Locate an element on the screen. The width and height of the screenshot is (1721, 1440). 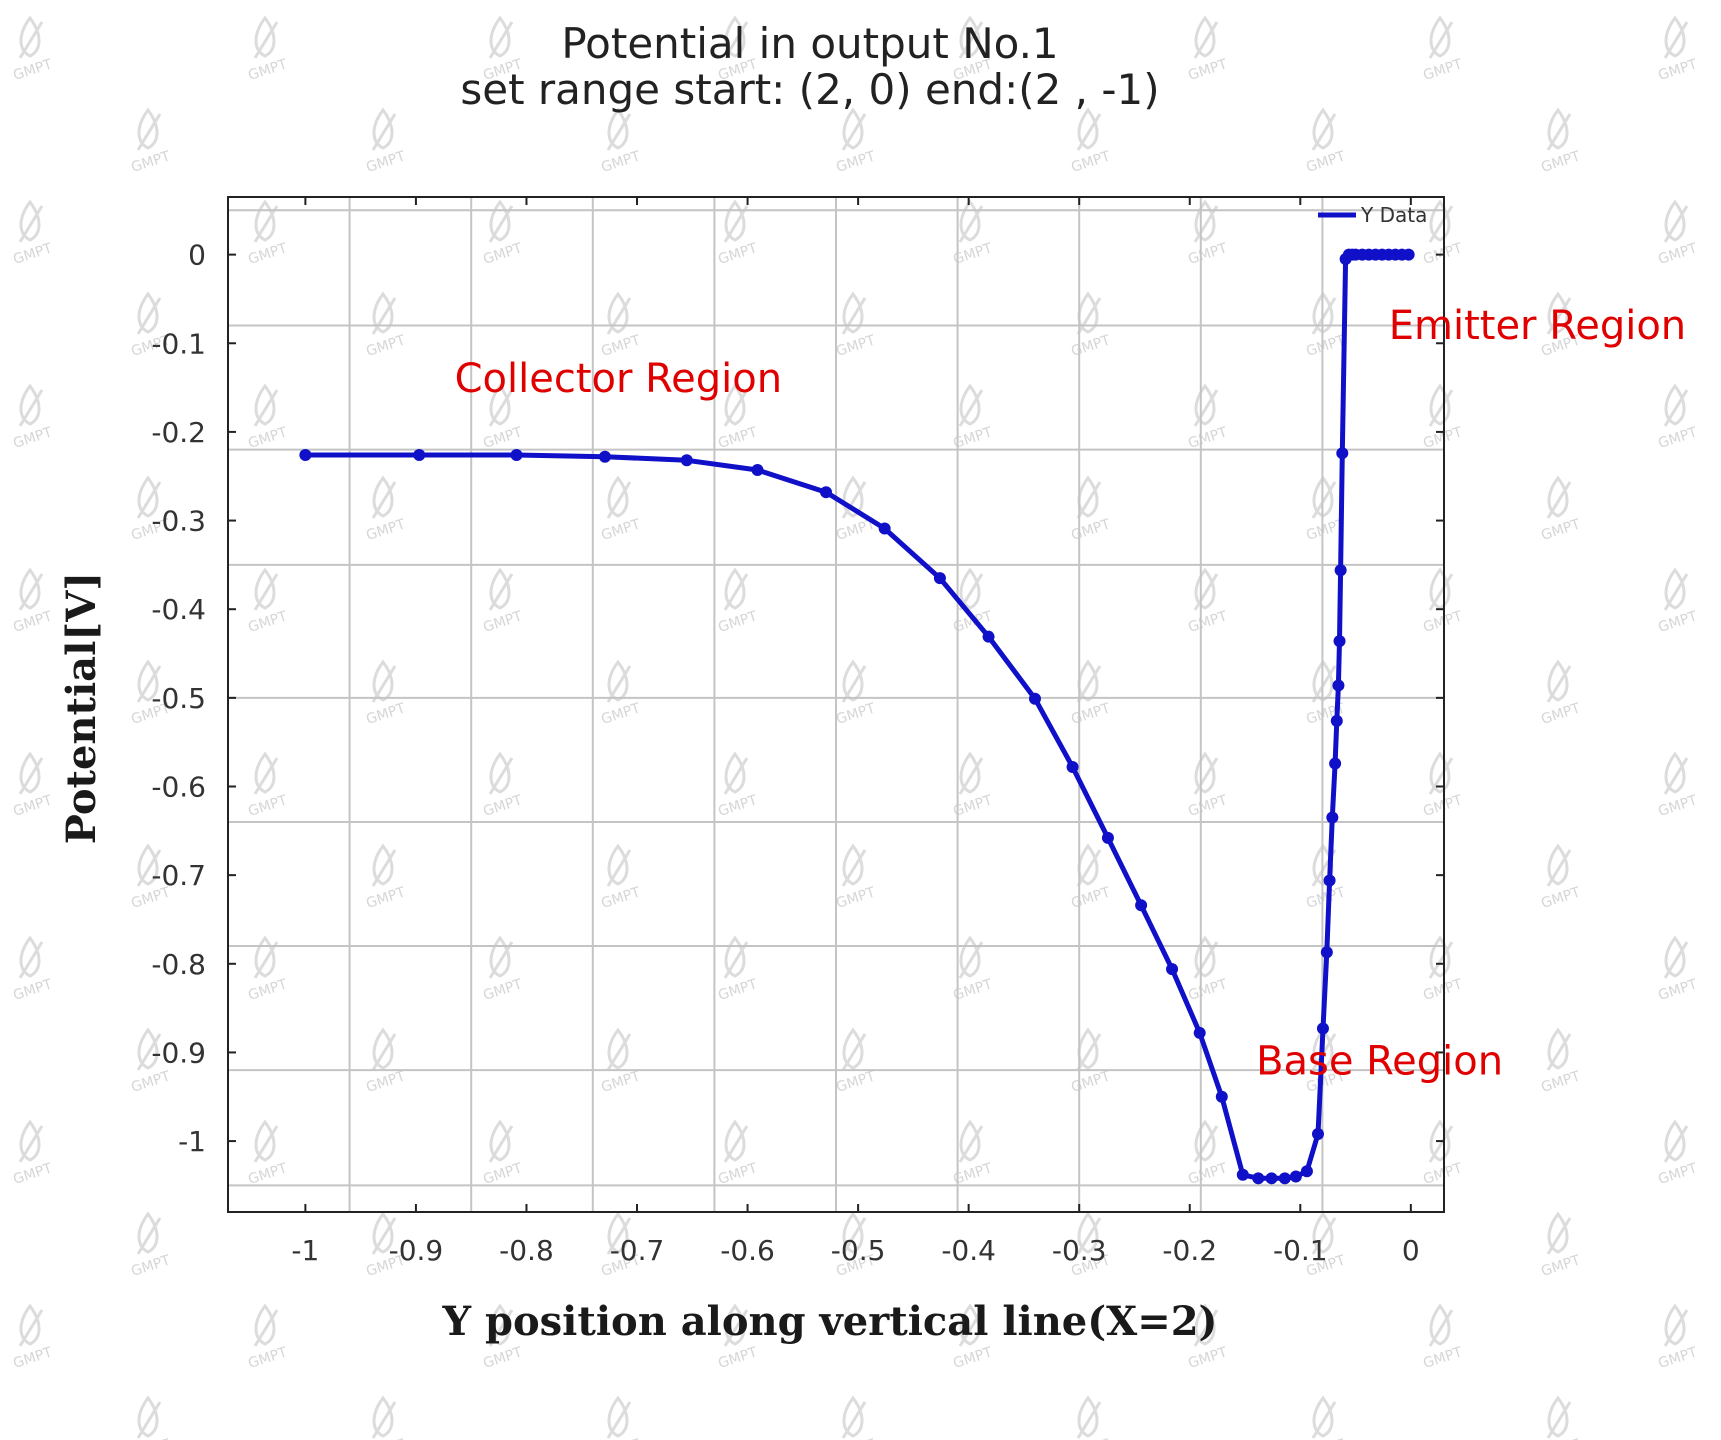
y-tick-label: -0.3 is located at coordinates (178, 521).